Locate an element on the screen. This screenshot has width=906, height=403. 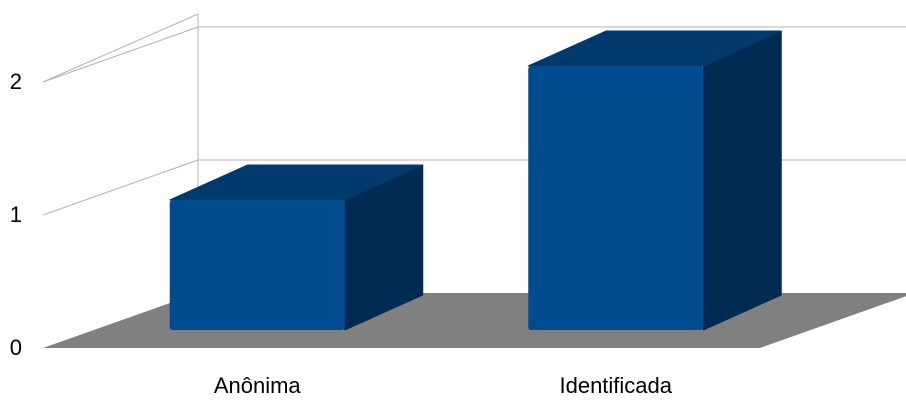
y-tick-label: 2 is located at coordinates (16, 81).